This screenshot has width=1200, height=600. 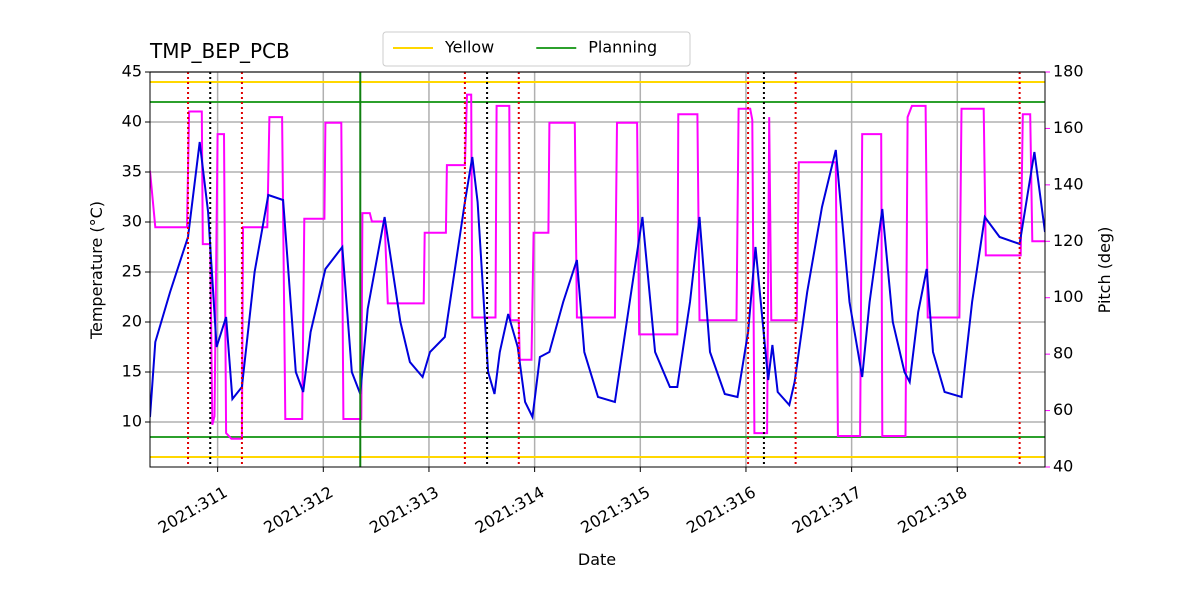 What do you see at coordinates (132, 171) in the screenshot?
I see `y-tick-label: 35` at bounding box center [132, 171].